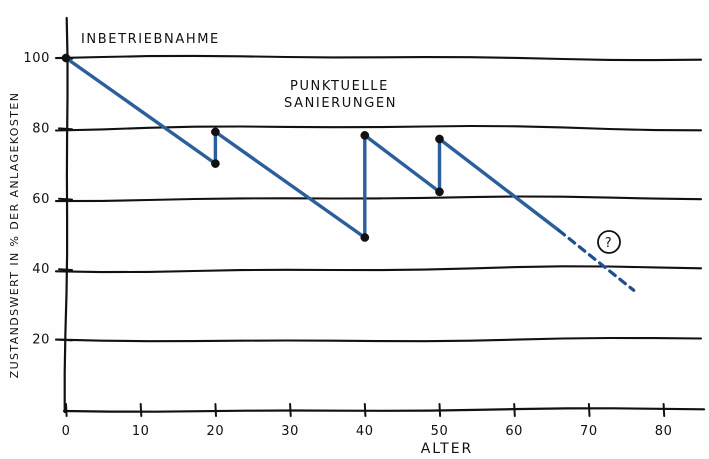  What do you see at coordinates (150, 39) in the screenshot?
I see `annotation-inbetriebnahme: INBETRIEBNAHME` at bounding box center [150, 39].